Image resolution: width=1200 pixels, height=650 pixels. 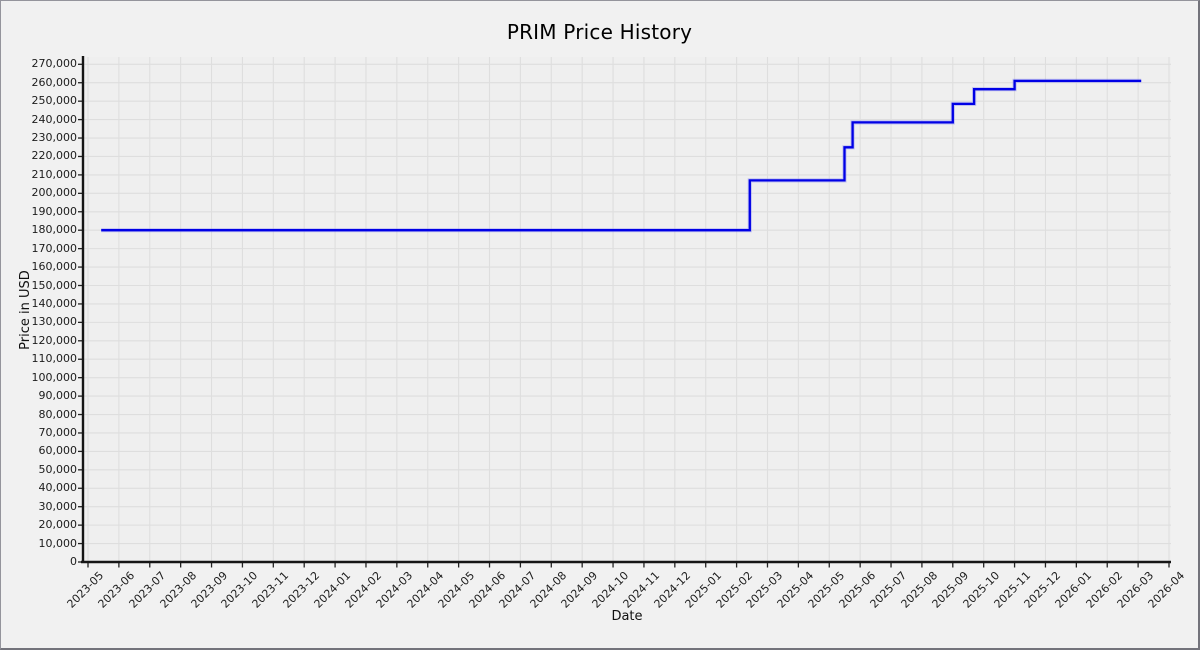 I want to click on y-tick-label: 30,000, so click(x=58, y=506).